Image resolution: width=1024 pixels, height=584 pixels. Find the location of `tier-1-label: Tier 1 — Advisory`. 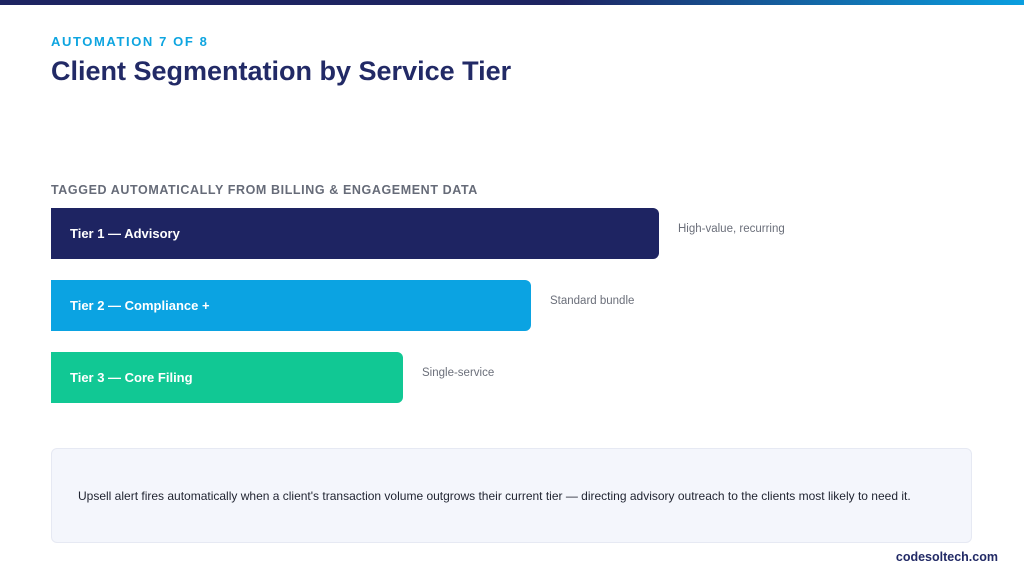

tier-1-label: Tier 1 — Advisory is located at coordinates (125, 233).